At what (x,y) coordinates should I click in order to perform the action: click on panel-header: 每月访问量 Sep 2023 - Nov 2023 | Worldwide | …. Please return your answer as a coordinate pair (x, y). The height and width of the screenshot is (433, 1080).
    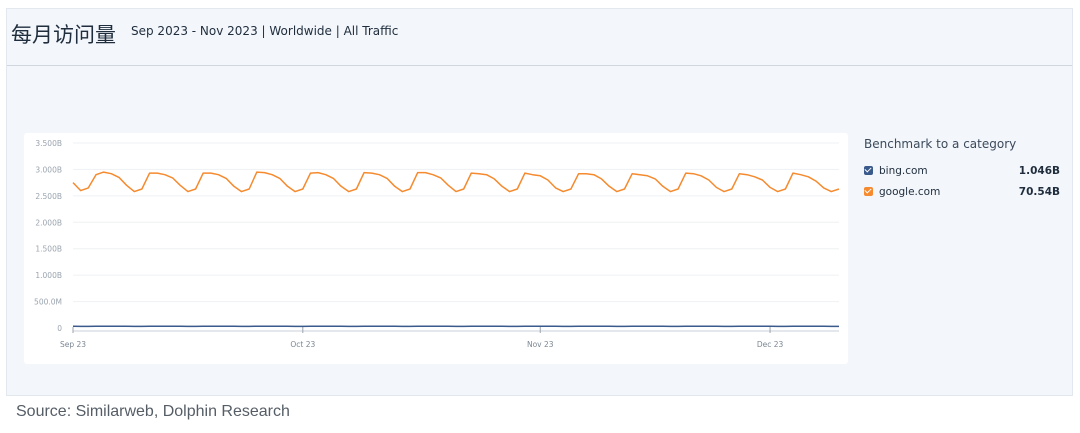
    Looking at the image, I should click on (539, 37).